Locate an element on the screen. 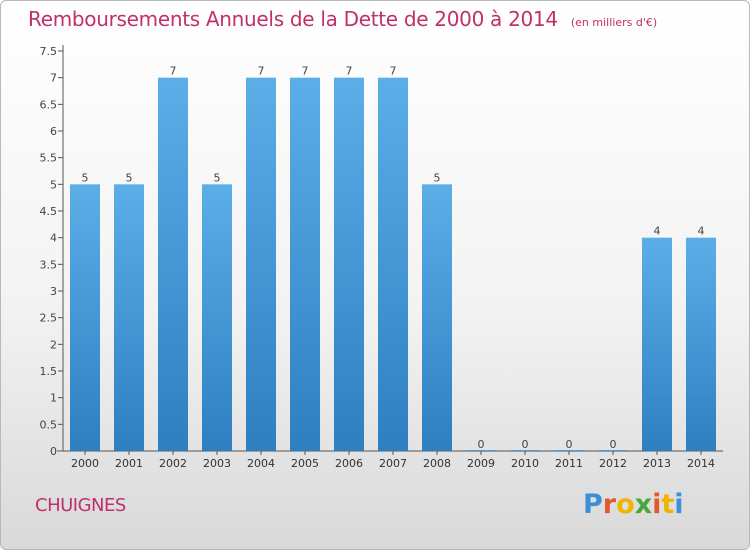  logo-letter: P is located at coordinates (593, 504).